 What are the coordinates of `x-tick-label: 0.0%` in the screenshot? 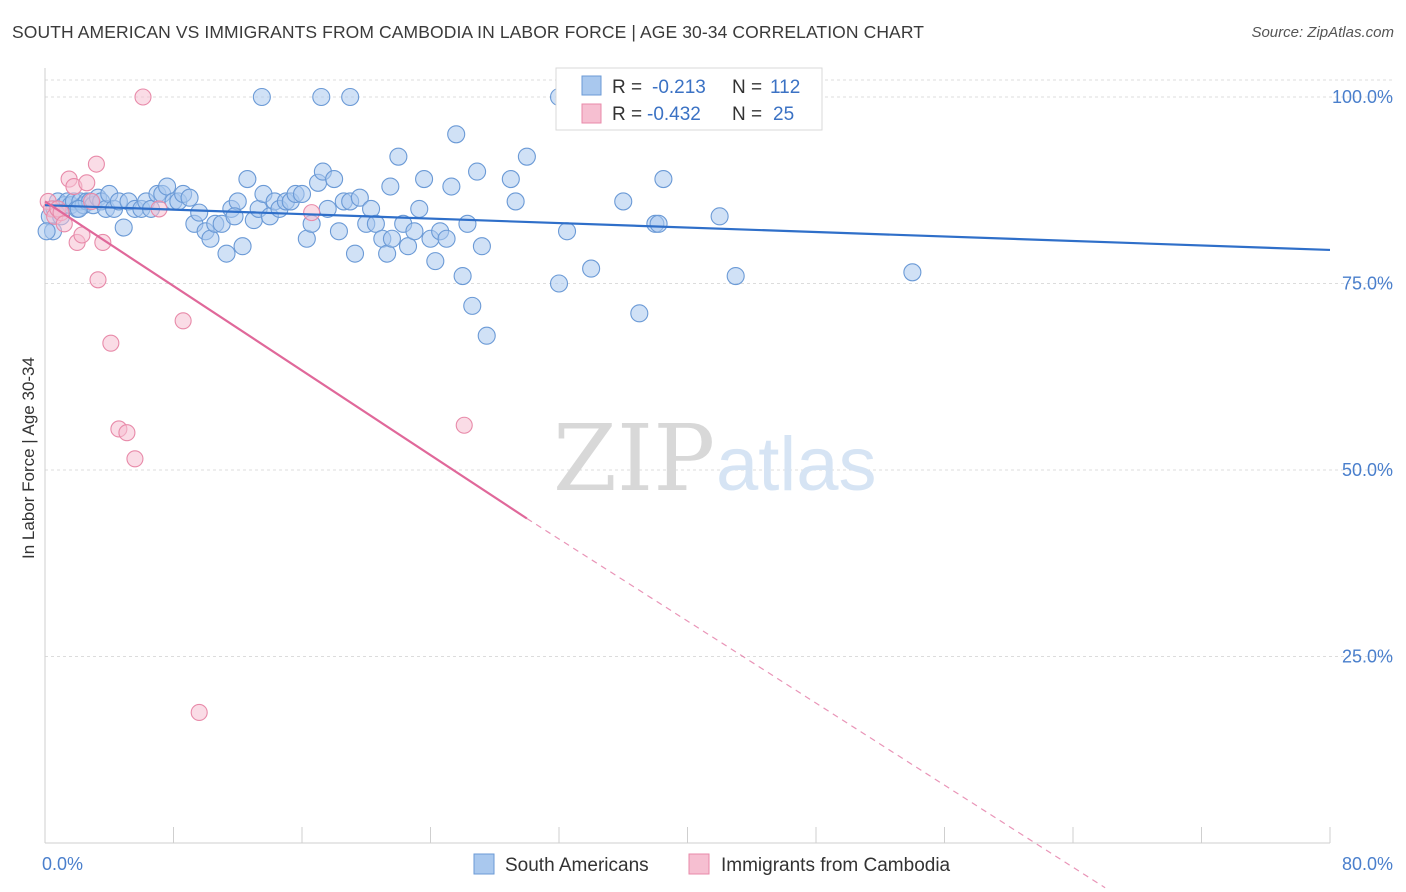 It's located at (62, 864).